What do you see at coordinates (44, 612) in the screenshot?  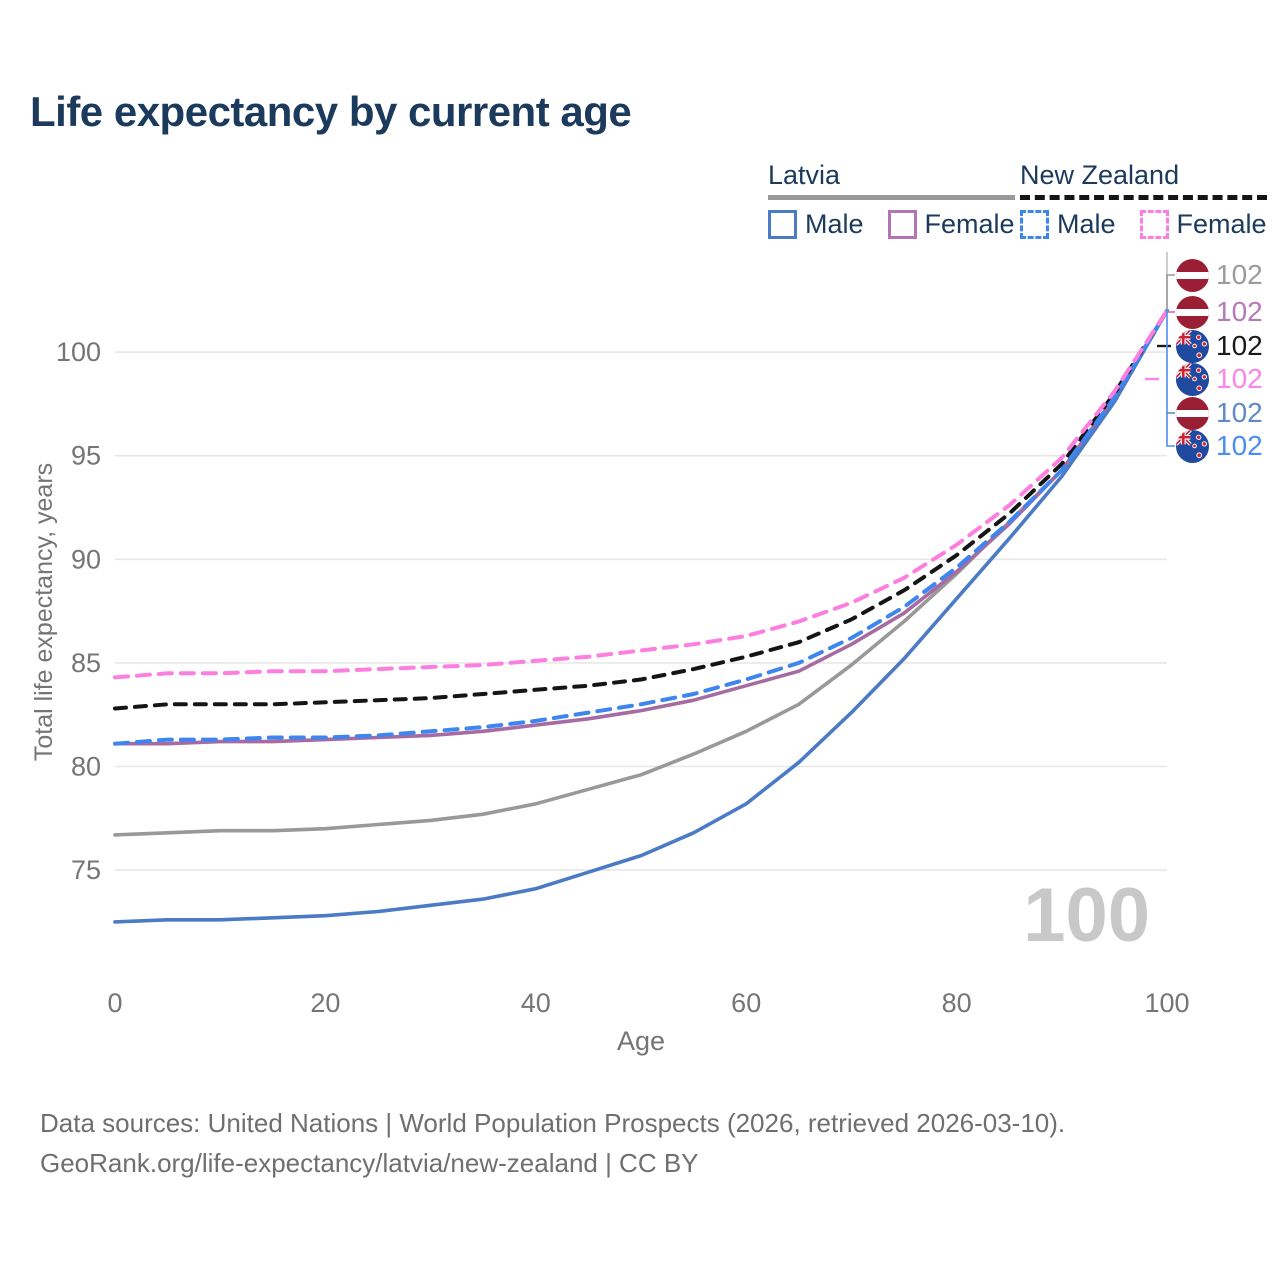 I see `y-axis-title: Total life expectancy, years` at bounding box center [44, 612].